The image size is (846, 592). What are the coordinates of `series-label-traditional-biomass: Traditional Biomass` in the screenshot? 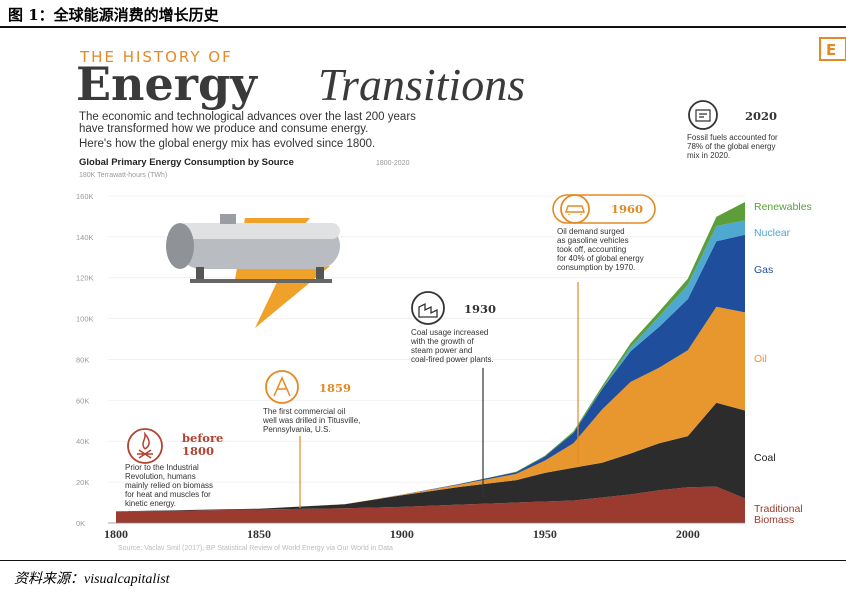 It's located at (778, 514).